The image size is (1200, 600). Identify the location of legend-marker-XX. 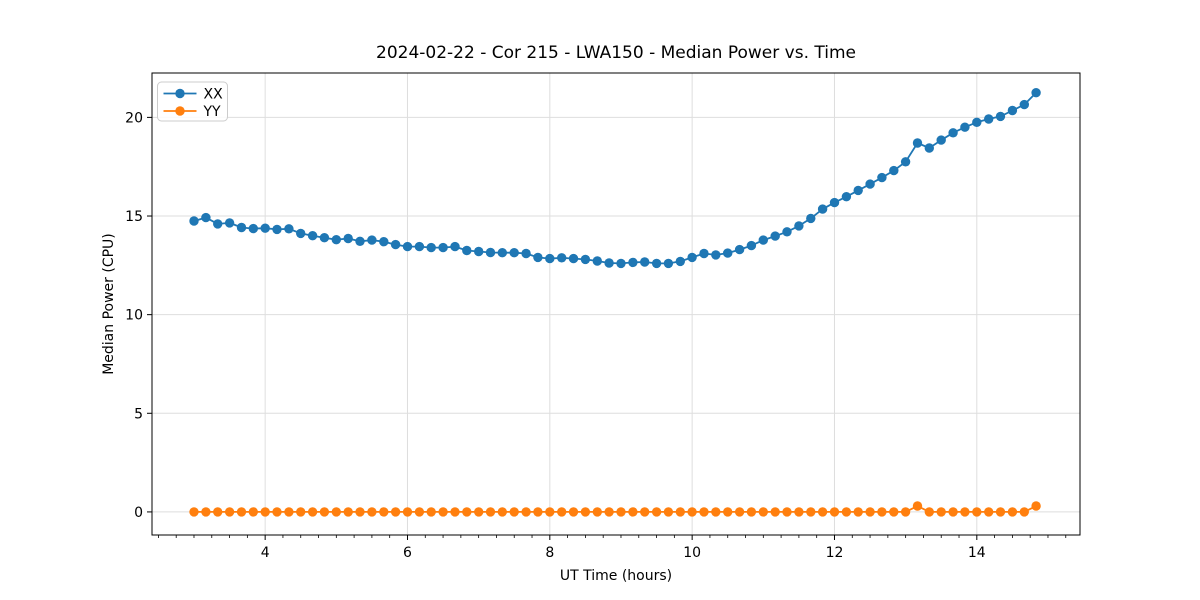
(180, 93).